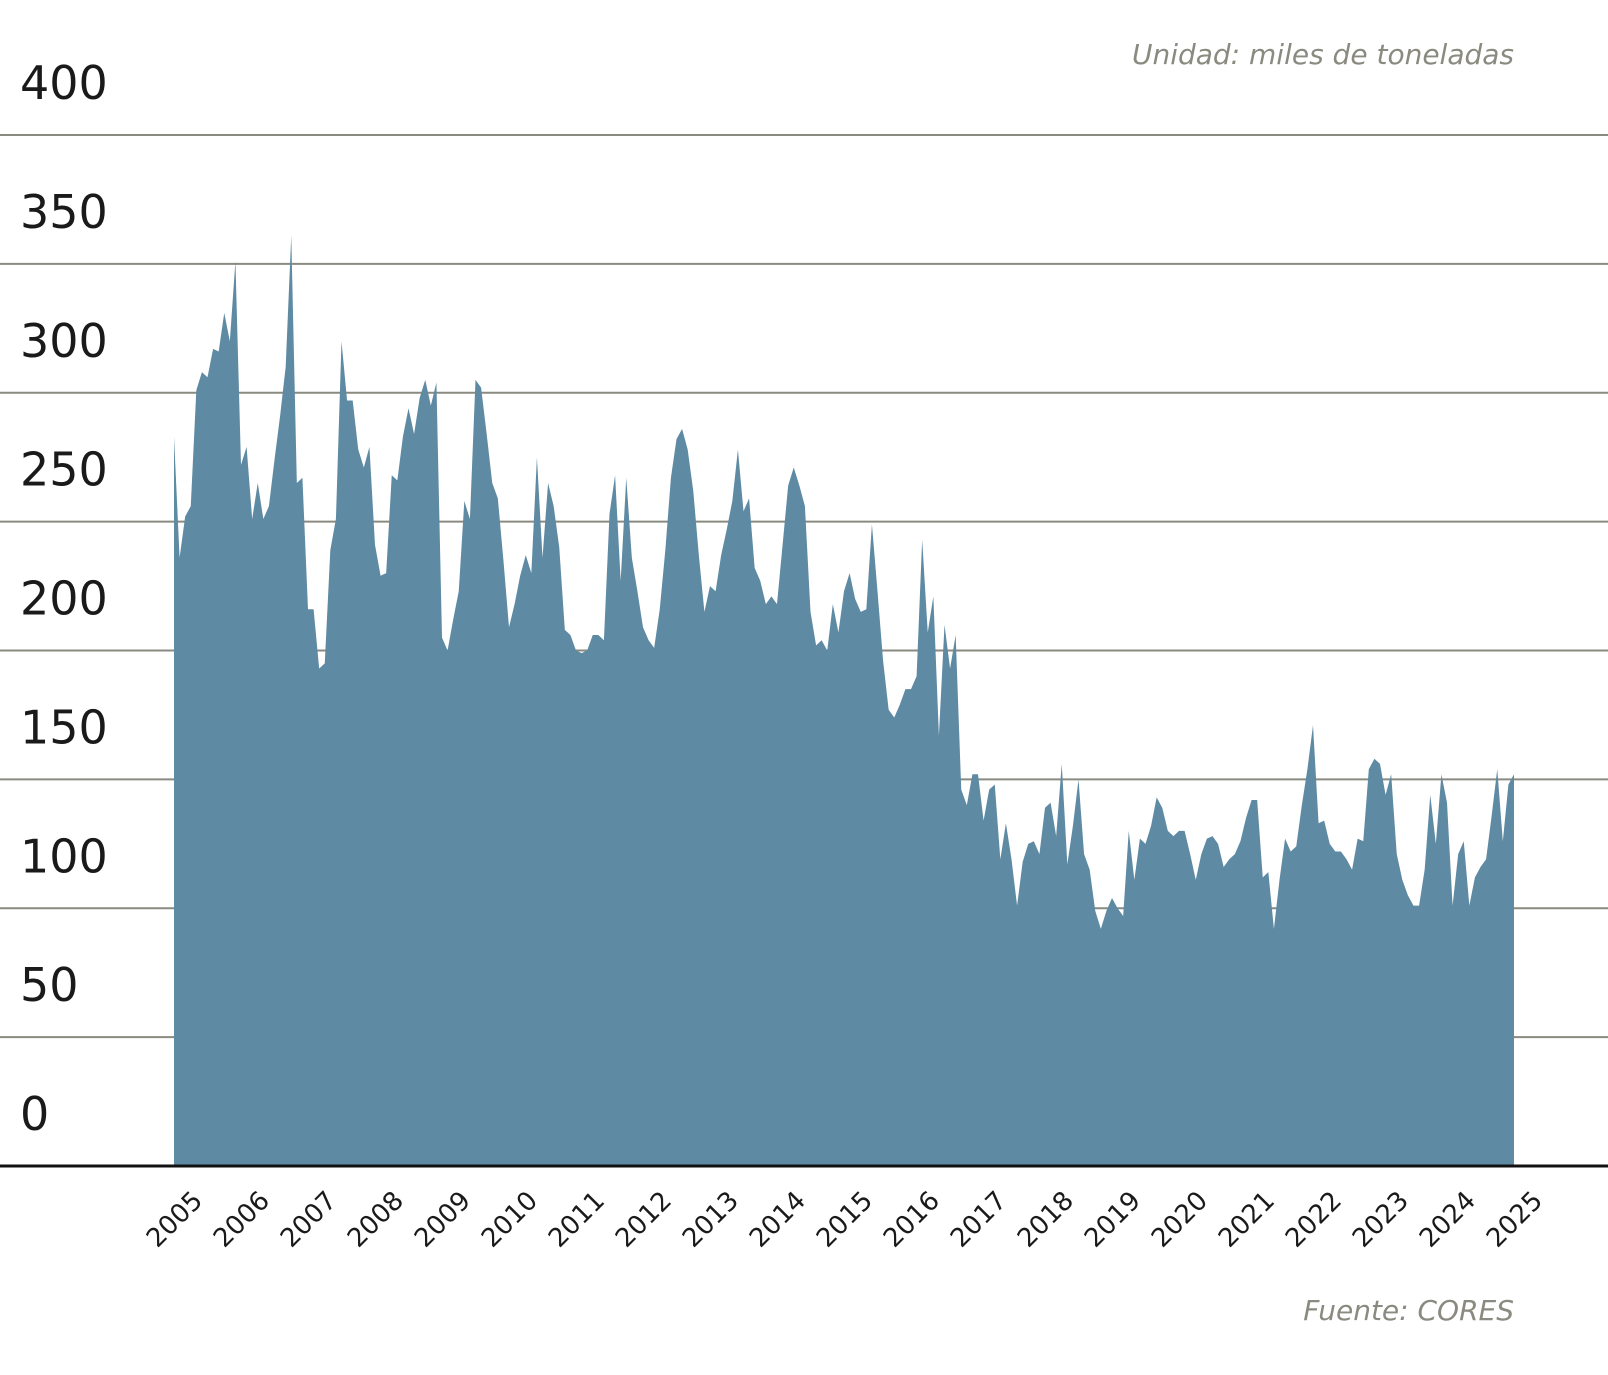 This screenshot has width=1608, height=1375. What do you see at coordinates (778, 1220) in the screenshot?
I see `x-tick-label: 2014` at bounding box center [778, 1220].